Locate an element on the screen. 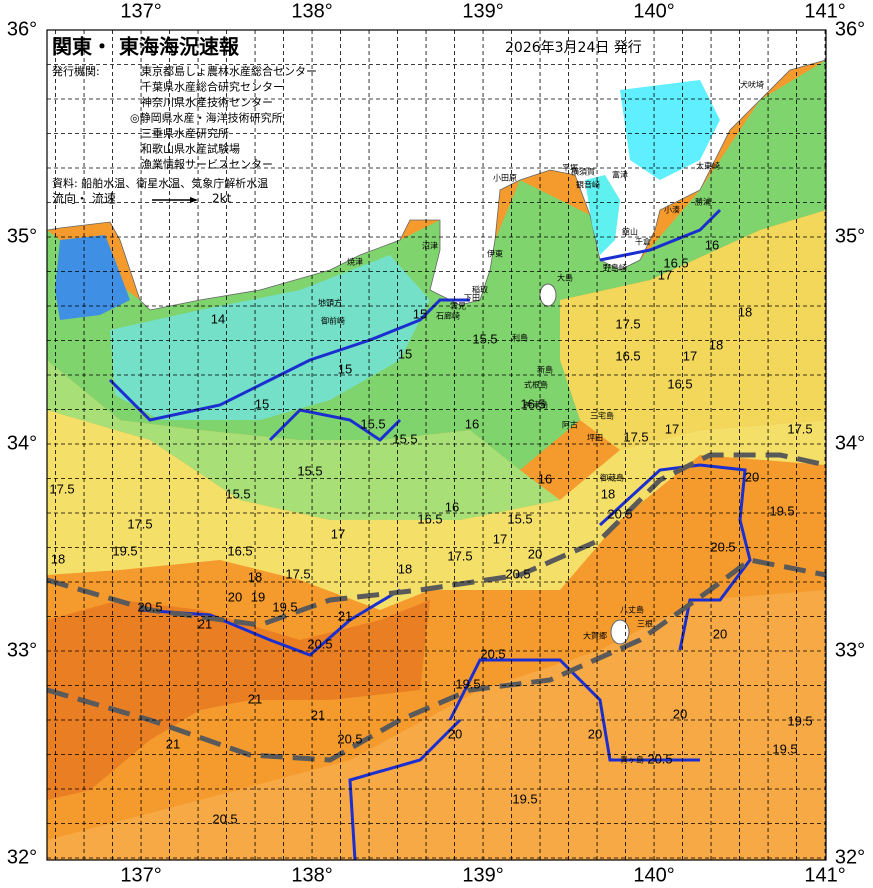 The height and width of the screenshot is (888, 873). agency: 漁業情報サービスセンター is located at coordinates (207, 164).